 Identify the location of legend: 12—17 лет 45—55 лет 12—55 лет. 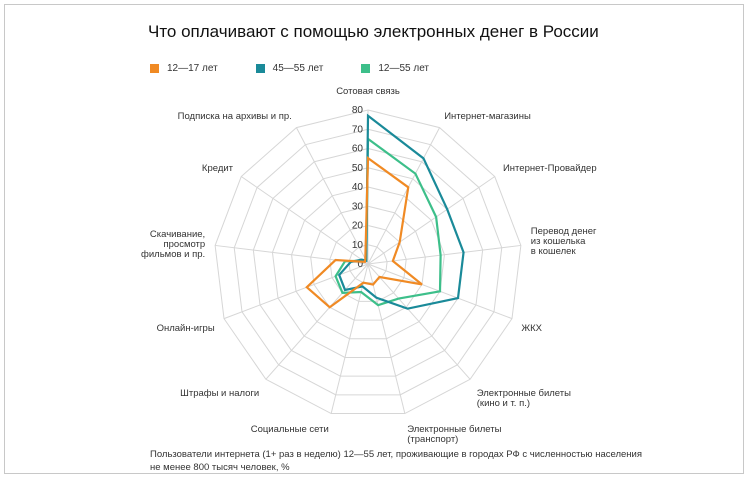
(308, 68).